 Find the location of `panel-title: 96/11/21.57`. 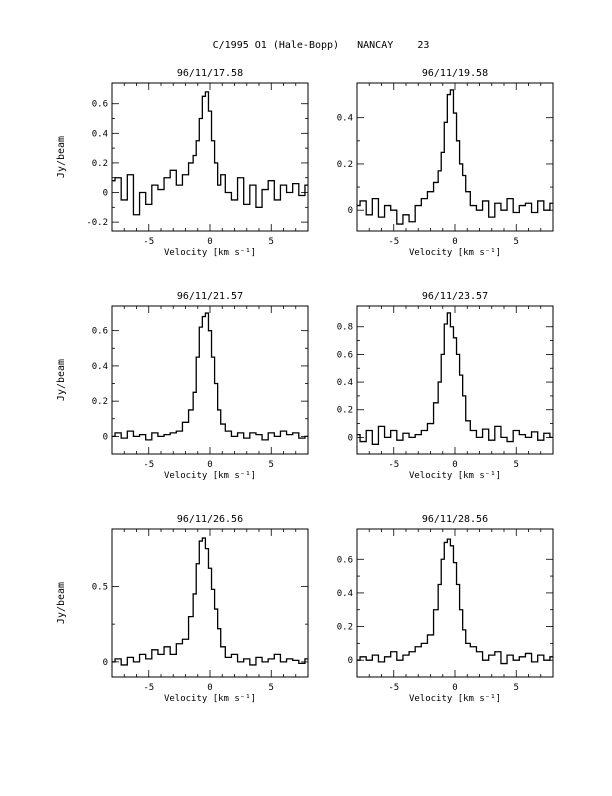

panel-title: 96/11/21.57 is located at coordinates (210, 296).